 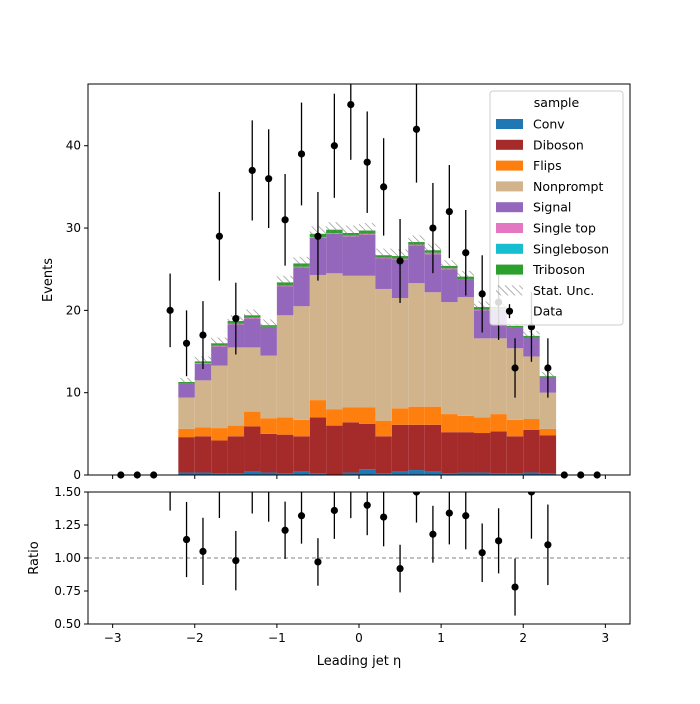 I want to click on legend-entry-0: Conv, so click(x=549, y=124).